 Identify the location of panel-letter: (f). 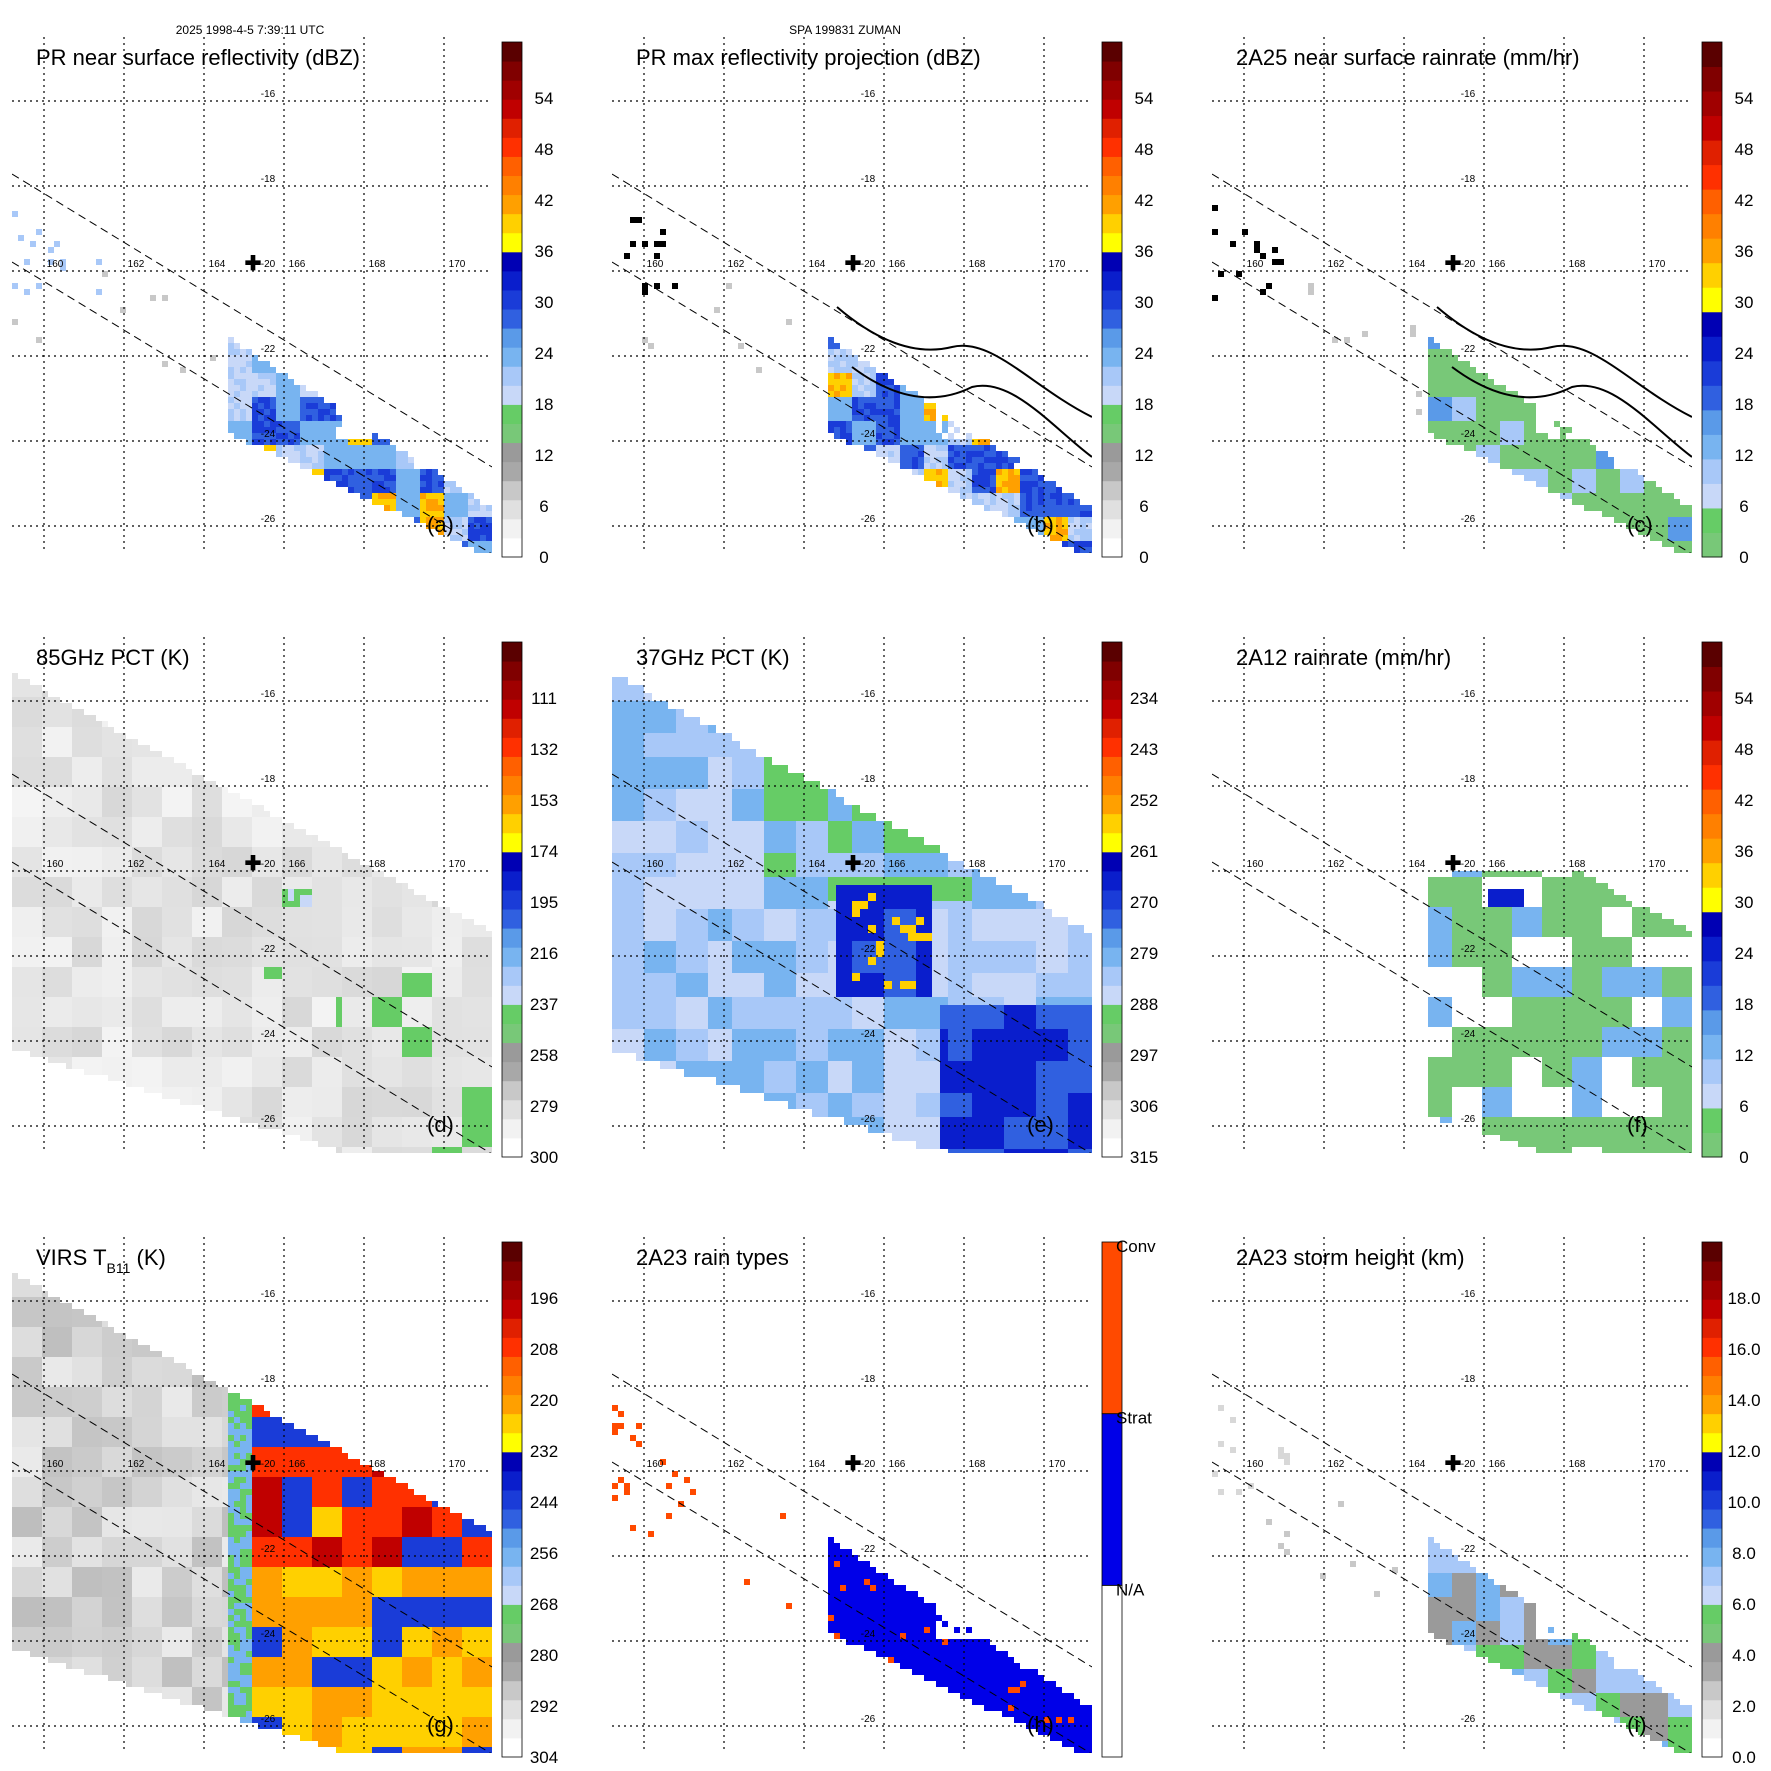
(1637, 1124).